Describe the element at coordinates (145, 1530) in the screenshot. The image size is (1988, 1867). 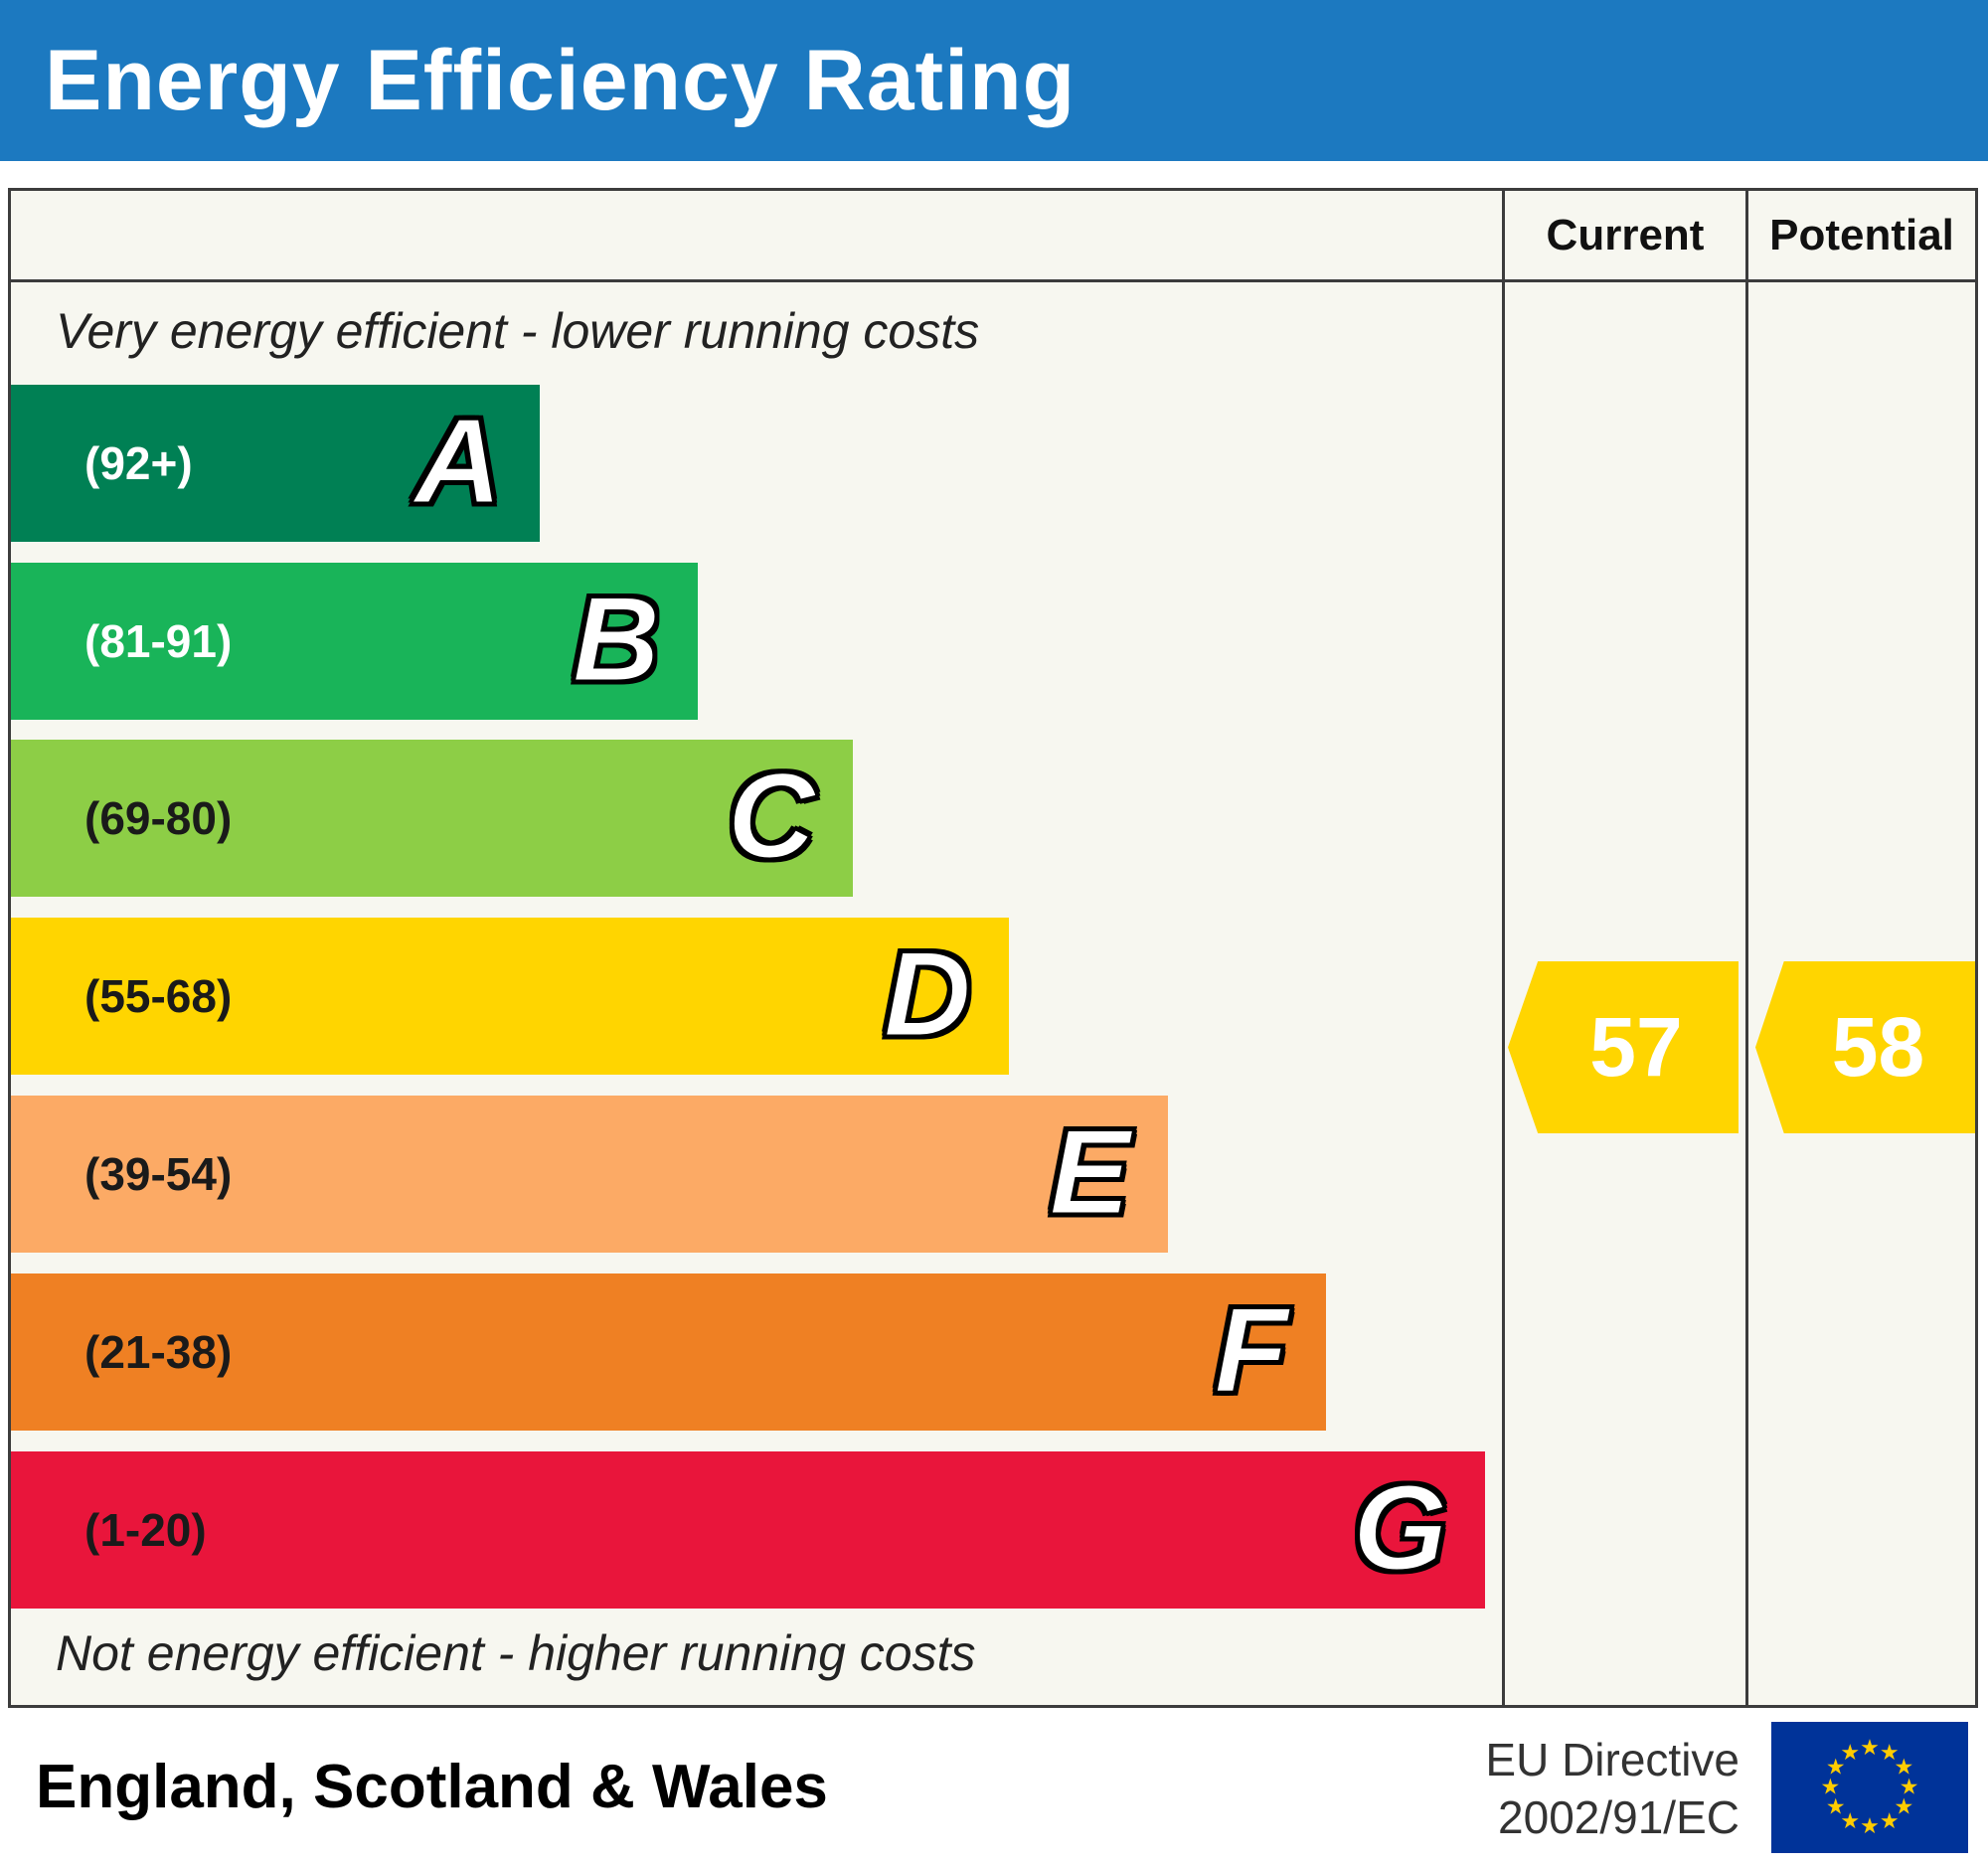
I see `band-g-range-label: (1-20)` at that location.